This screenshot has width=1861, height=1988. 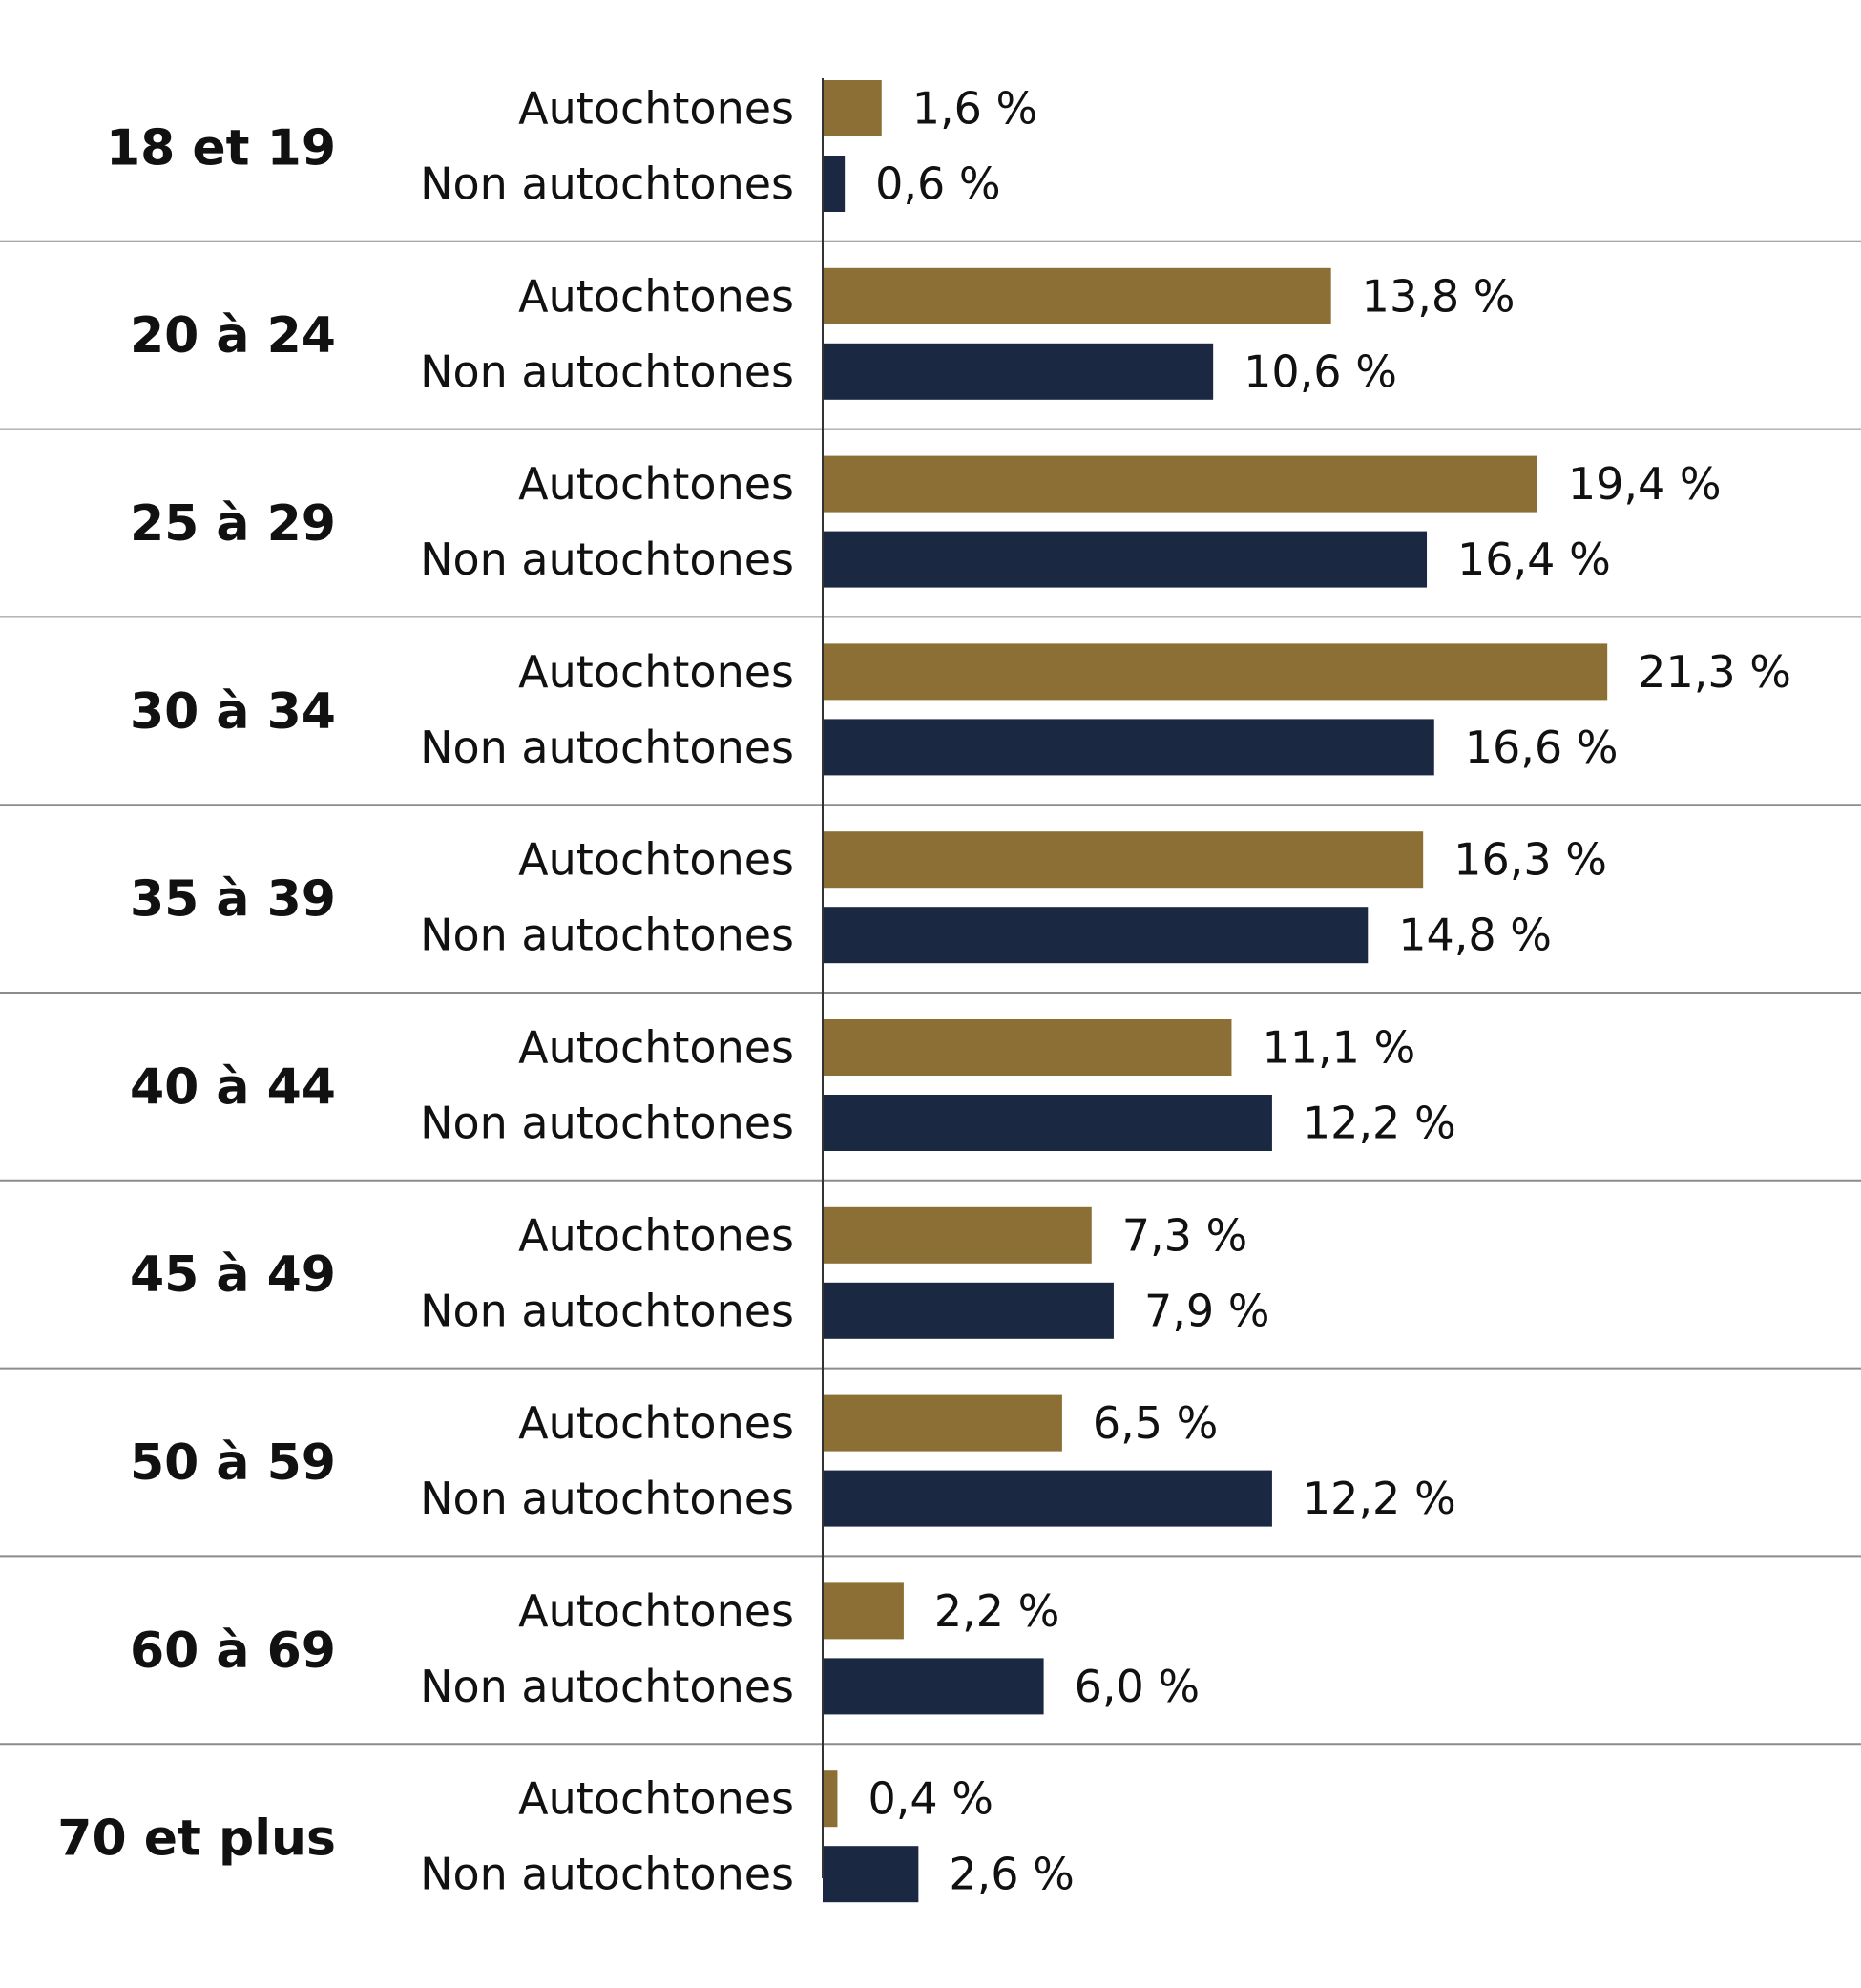 I want to click on data-label: 6,0 %, so click(x=1138, y=1686).